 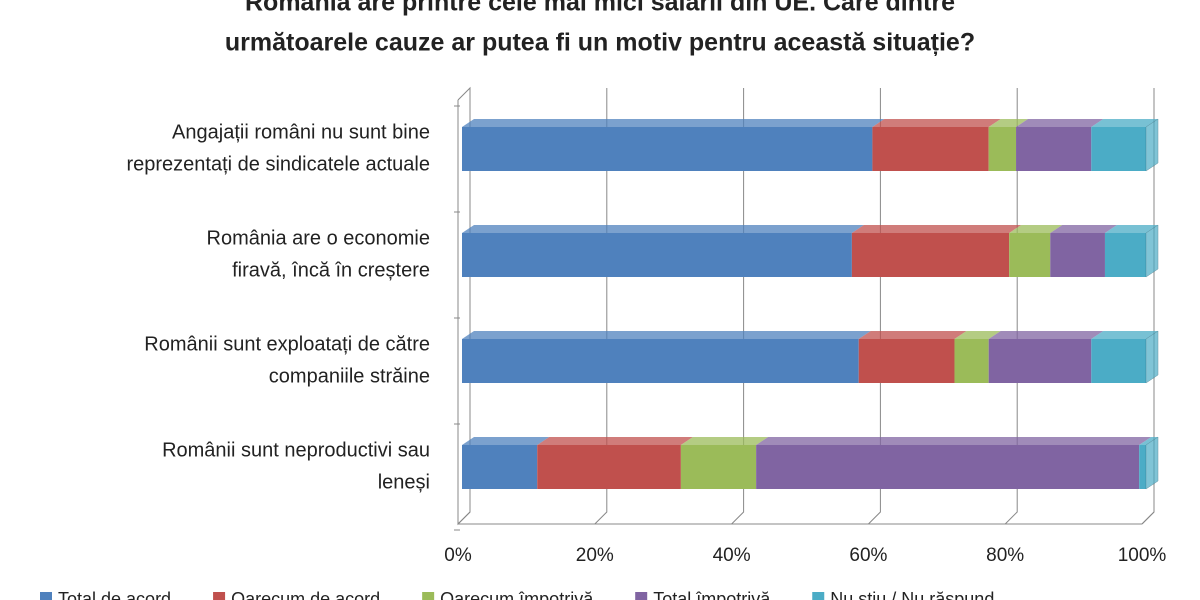 I want to click on x-tick-label: 100%, so click(x=1142, y=555).